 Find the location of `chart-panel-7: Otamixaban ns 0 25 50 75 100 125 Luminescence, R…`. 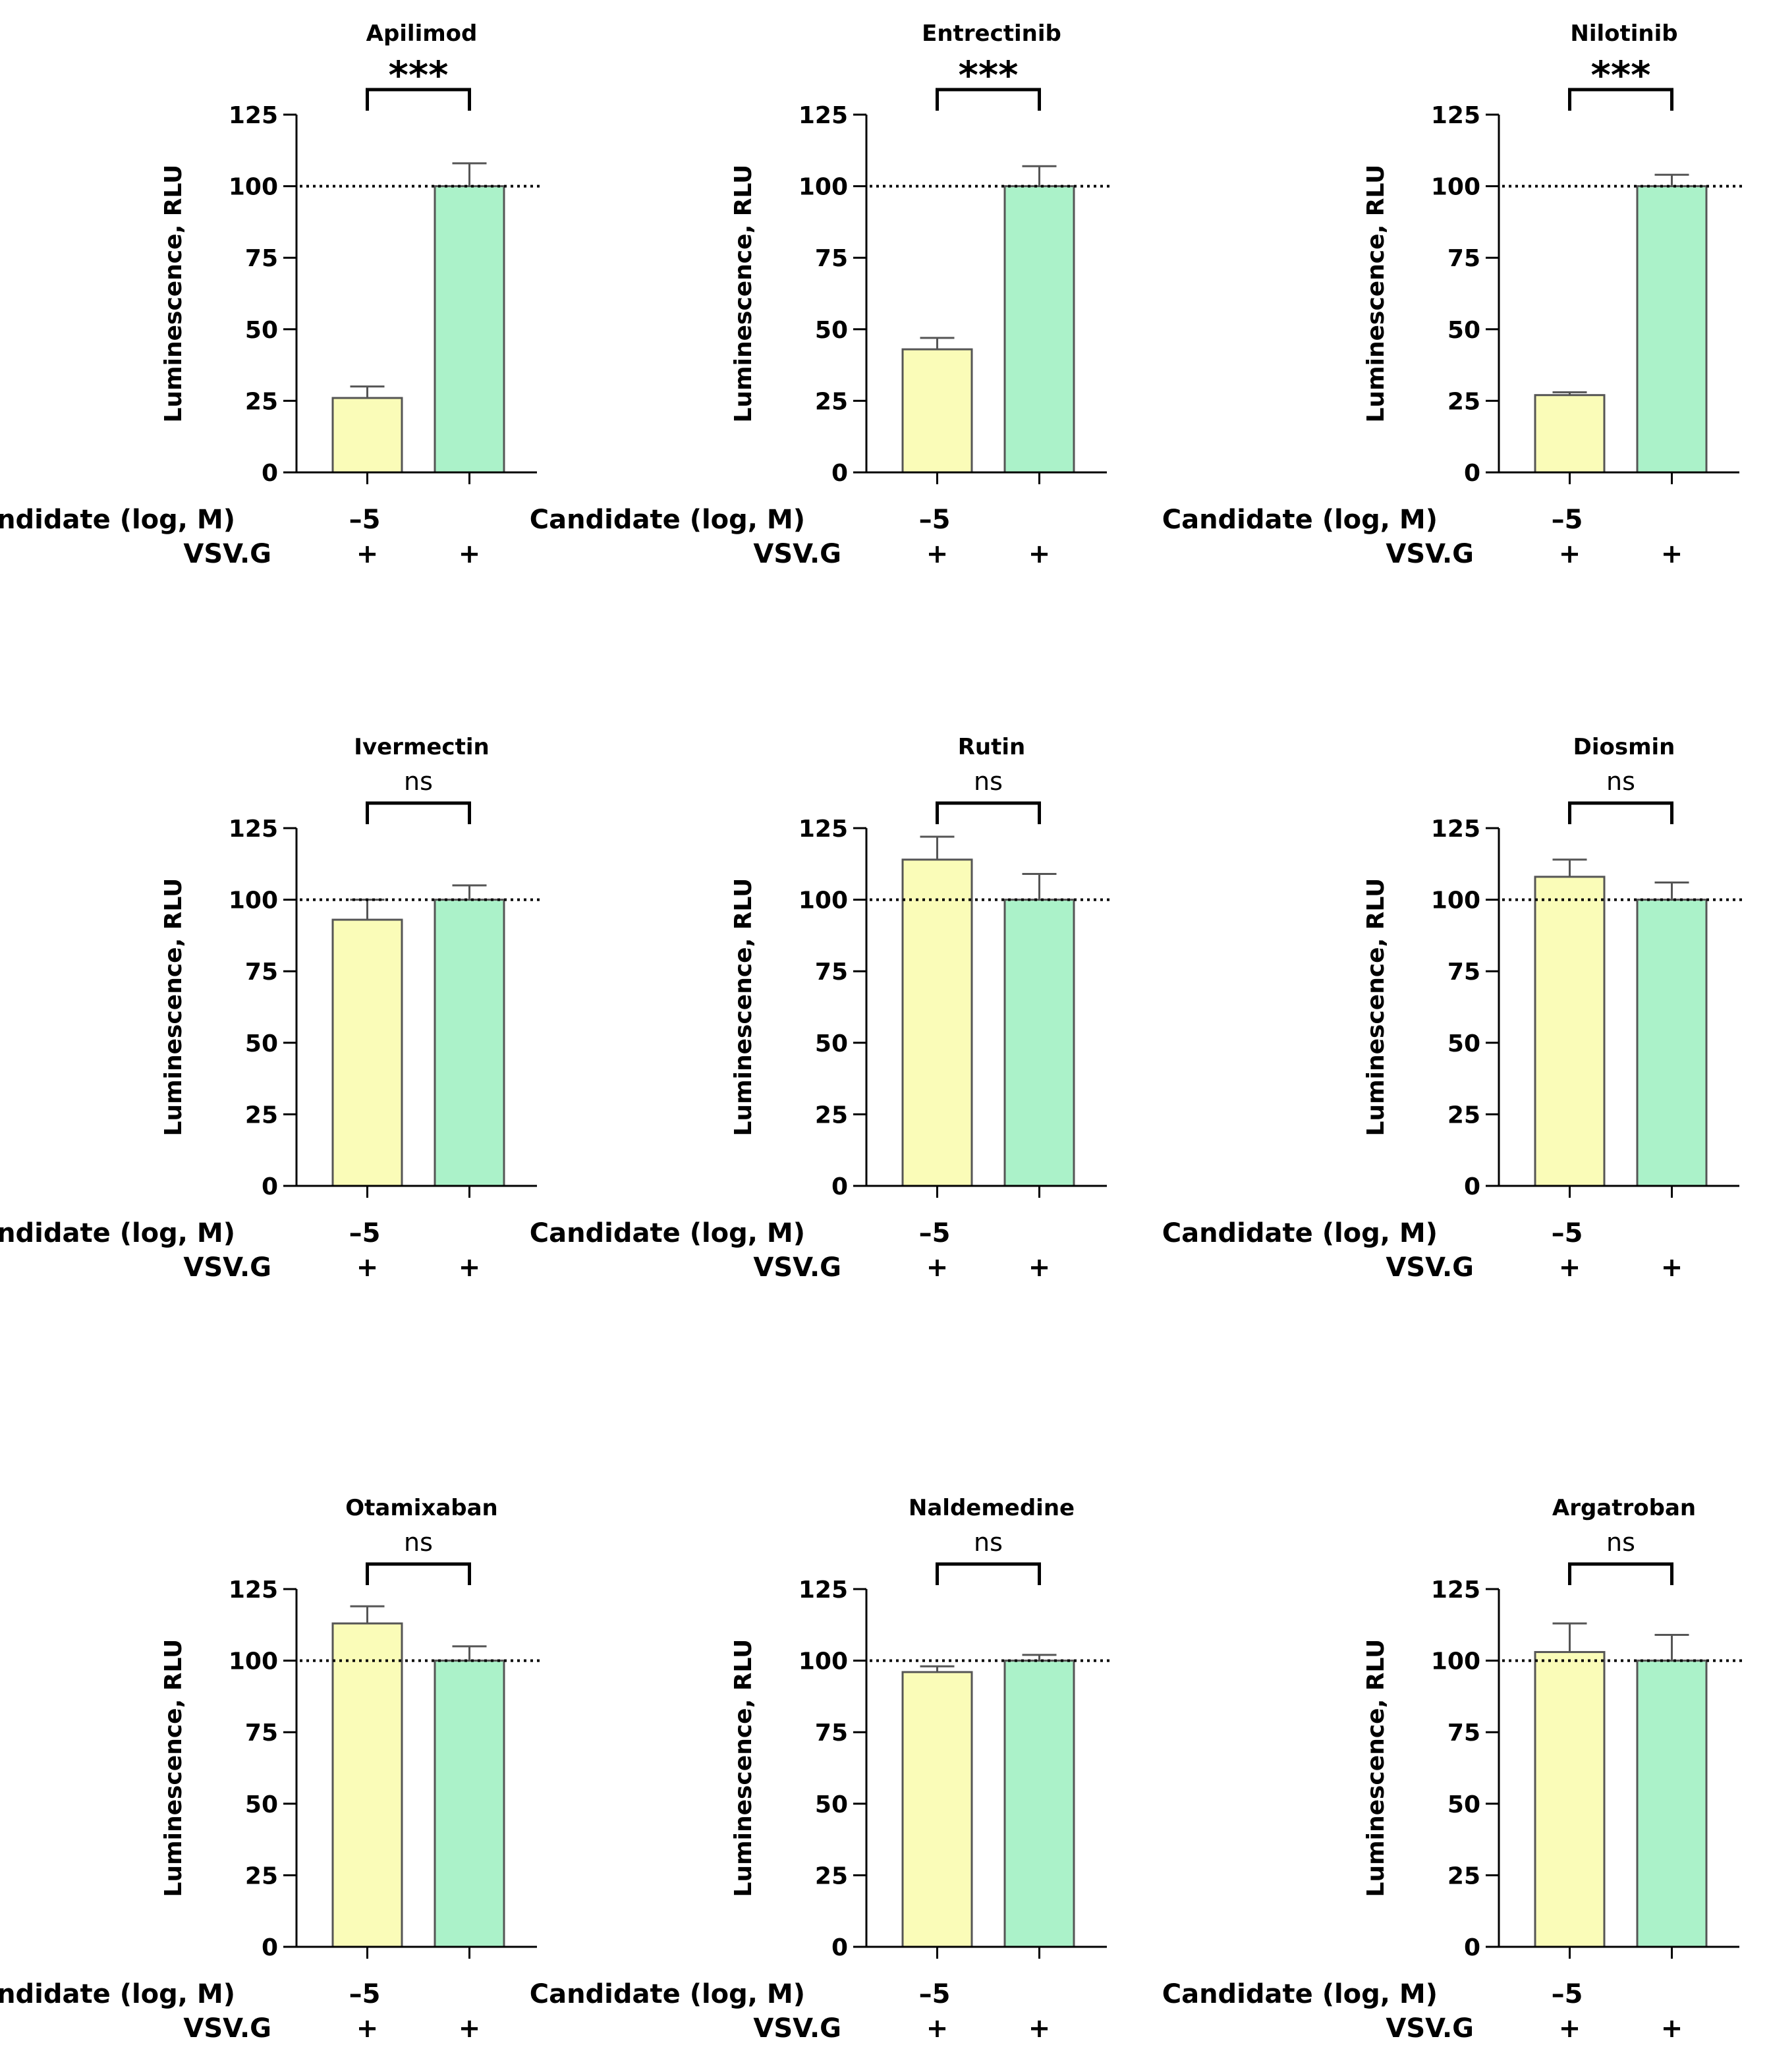

chart-panel-7: Otamixaban ns 0 25 50 75 100 125 Luminescence, R… is located at coordinates (270, 1769).